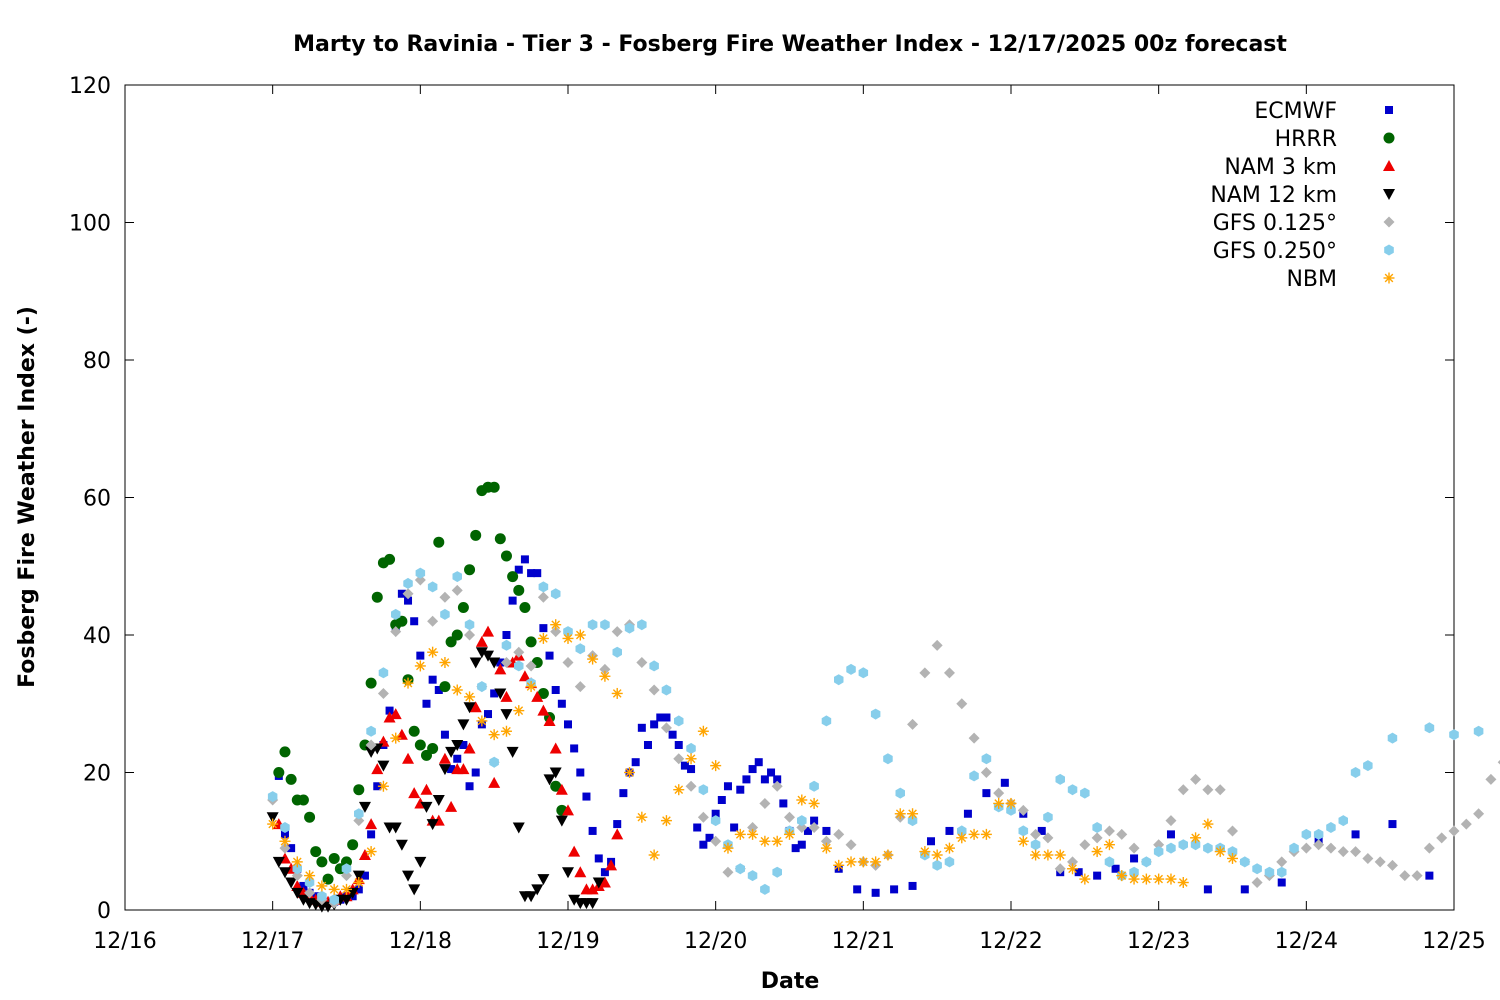 The width and height of the screenshot is (1500, 1000). What do you see at coordinates (1275, 251) in the screenshot?
I see `legend-label: GFS 0.250°` at bounding box center [1275, 251].